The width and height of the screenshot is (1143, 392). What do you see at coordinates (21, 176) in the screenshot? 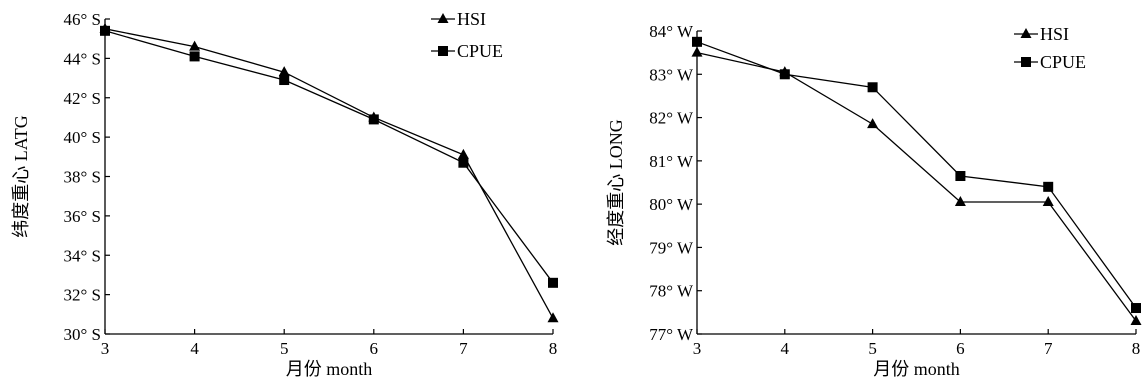
I see `y-axis-title: 纬度重心 LATG` at bounding box center [21, 176].